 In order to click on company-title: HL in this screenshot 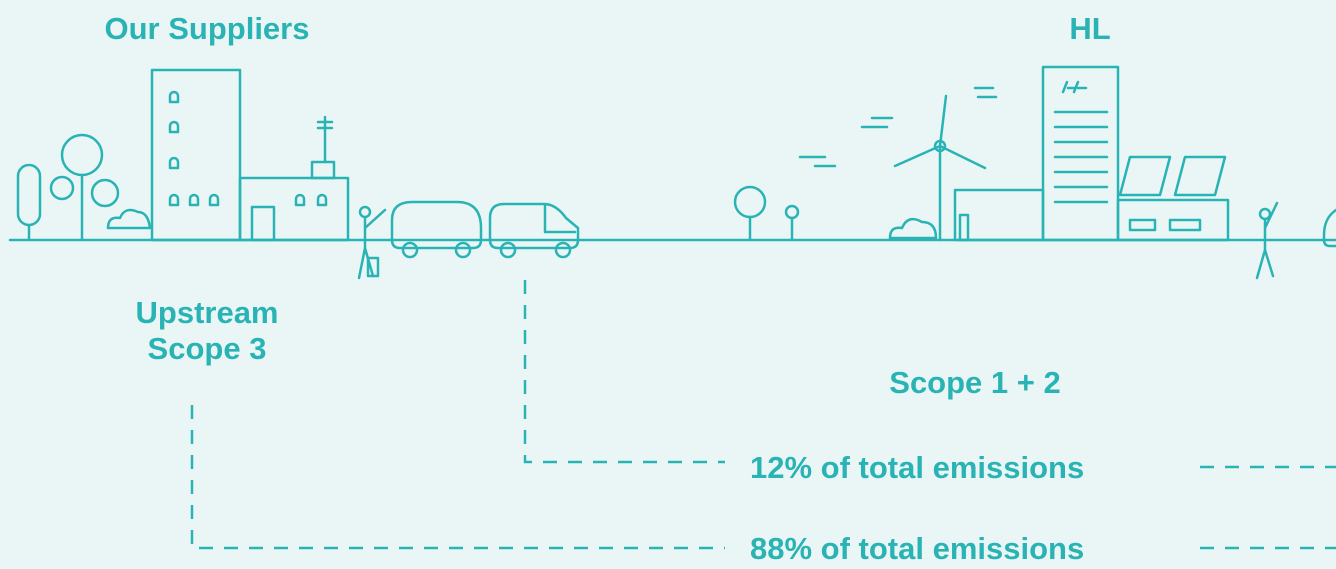, I will do `click(1089, 28)`.